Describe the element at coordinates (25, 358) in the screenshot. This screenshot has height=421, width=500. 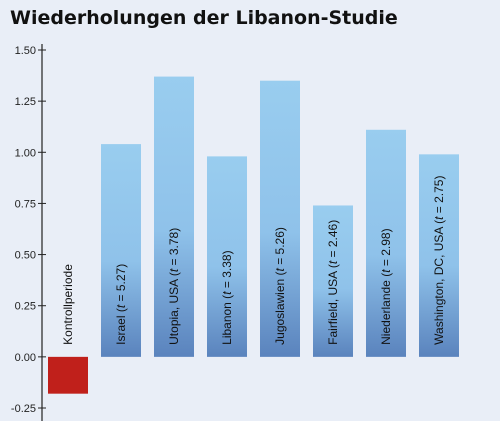
I see `y-tick-label-6: 0.00` at that location.